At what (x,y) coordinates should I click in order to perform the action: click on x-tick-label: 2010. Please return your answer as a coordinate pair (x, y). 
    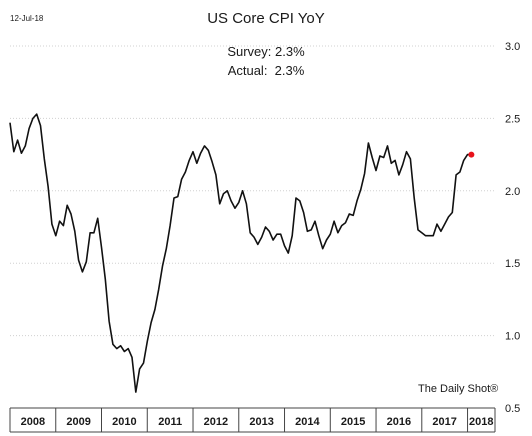
    Looking at the image, I should click on (124, 422).